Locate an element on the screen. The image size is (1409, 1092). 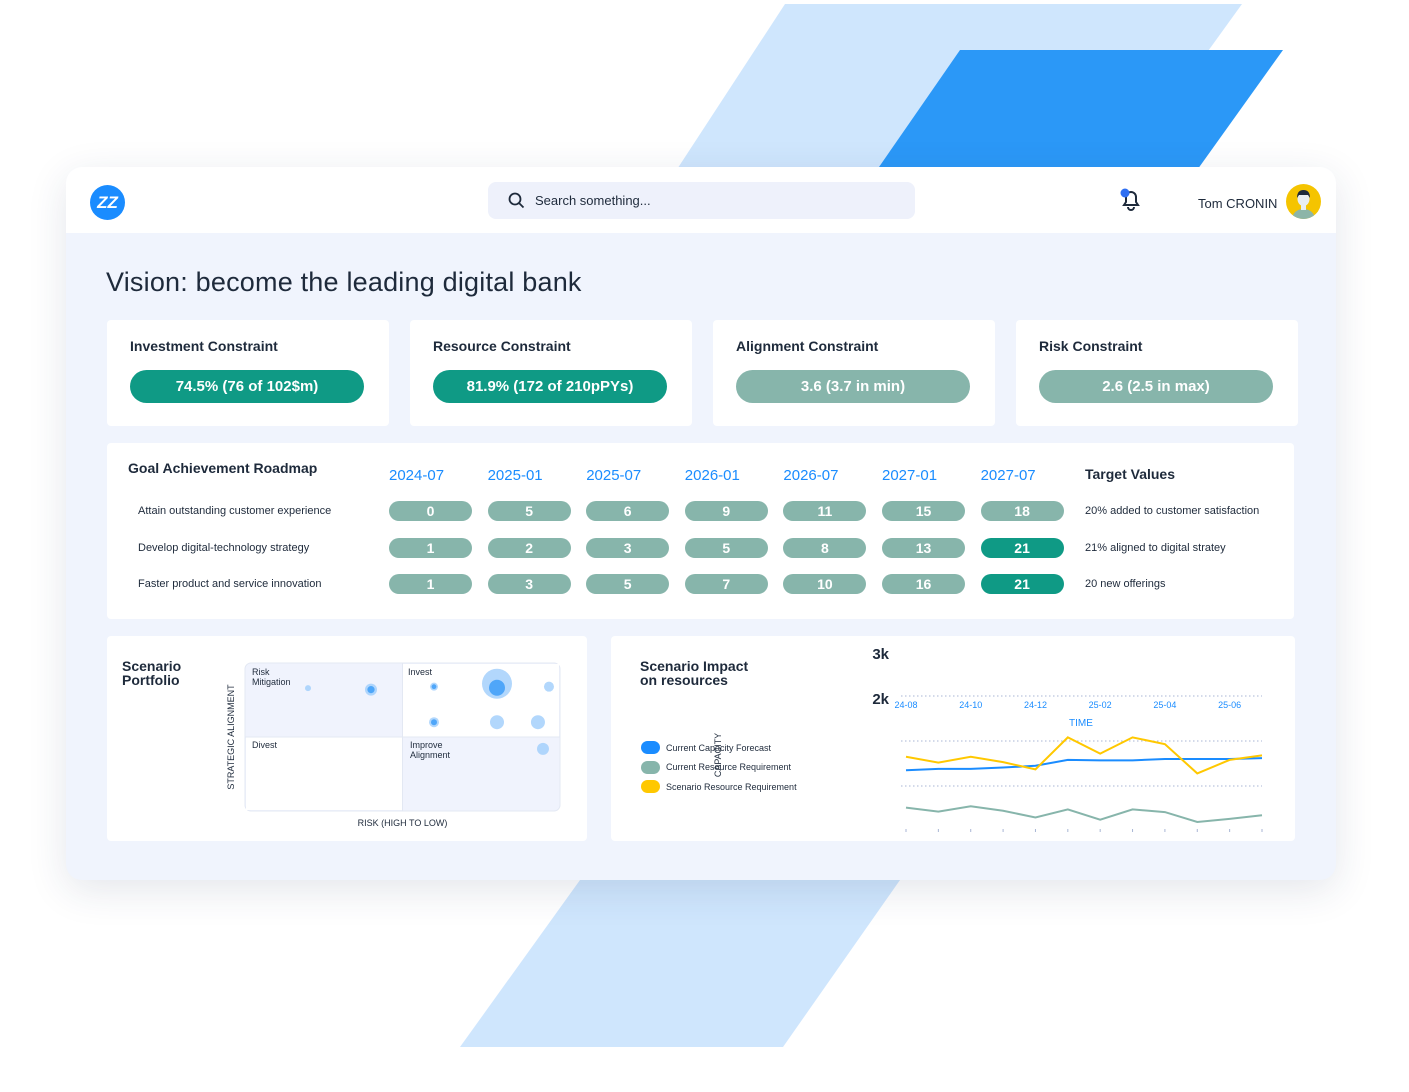
constraint-value-pill: 81.9% (172 of 210pPYs) is located at coordinates (550, 386).